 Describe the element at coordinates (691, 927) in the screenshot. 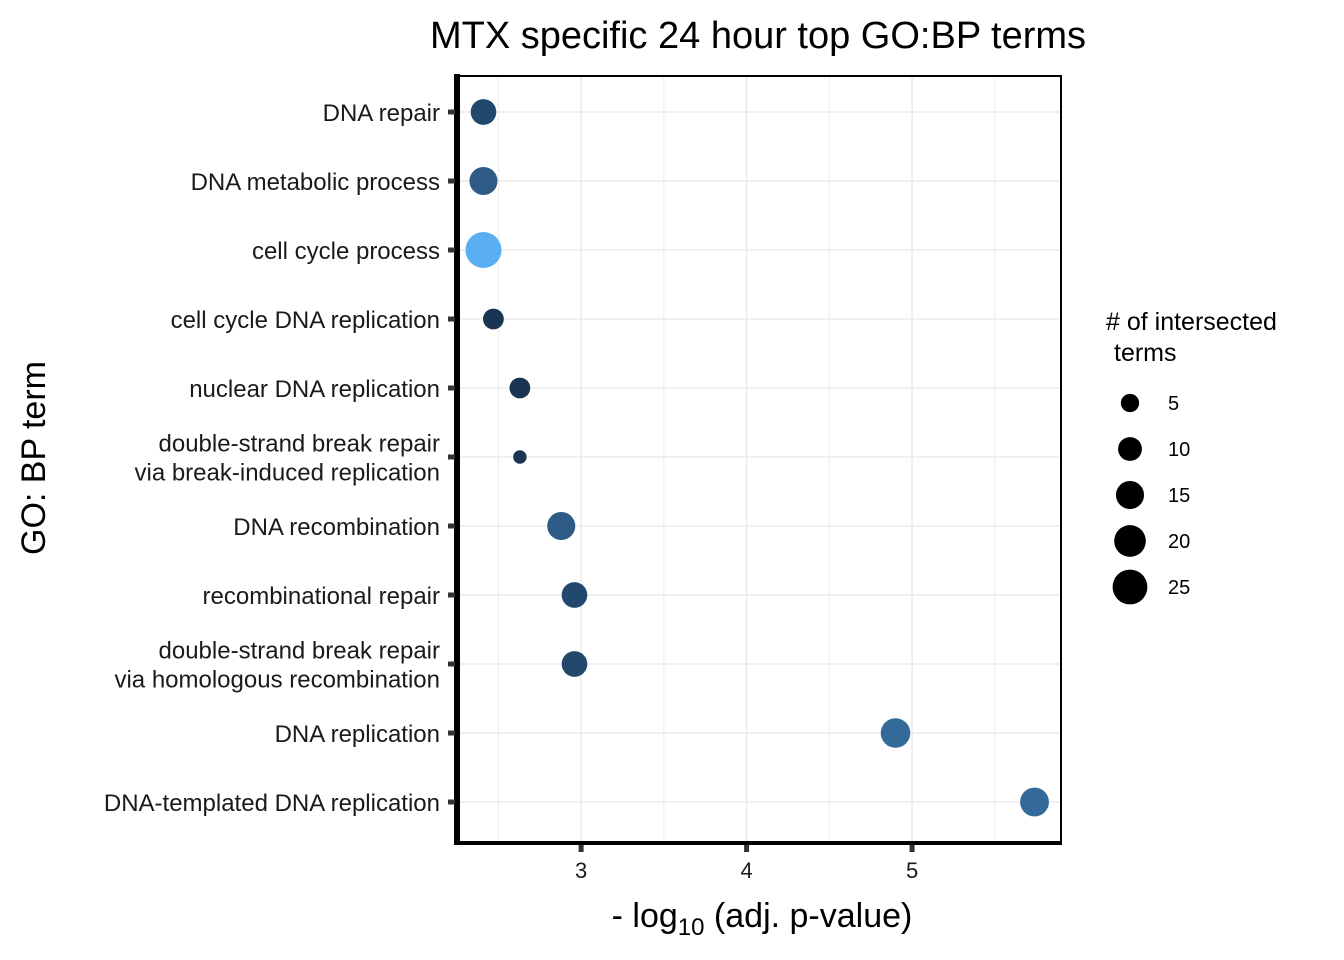

I see `x-axis-label-subscript: 10` at that location.